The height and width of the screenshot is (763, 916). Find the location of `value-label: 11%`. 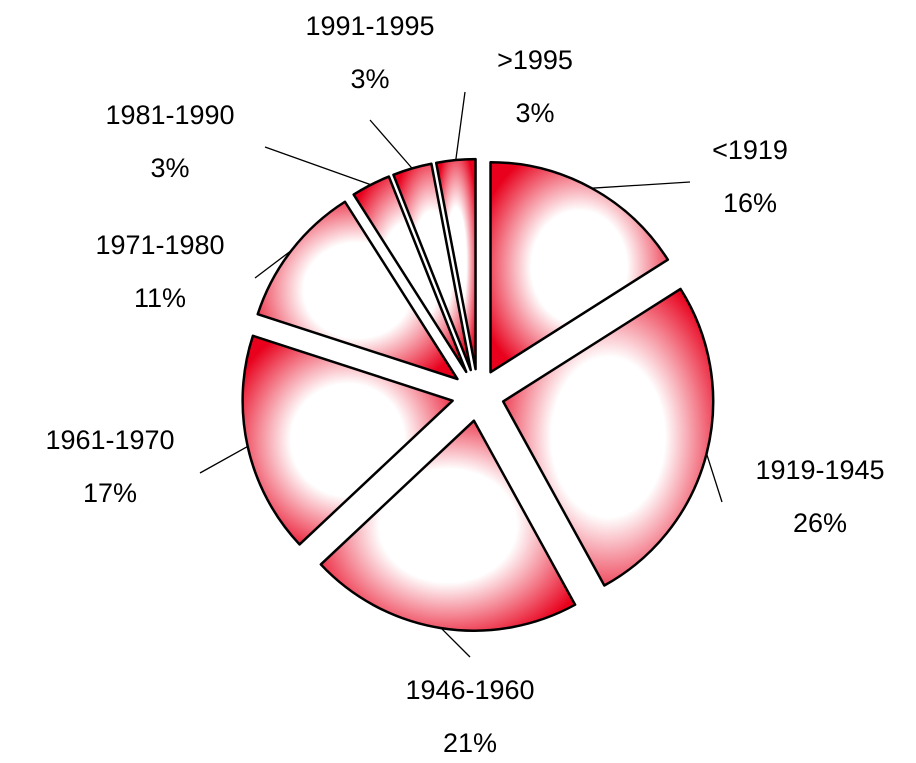

value-label: 11% is located at coordinates (160, 298).